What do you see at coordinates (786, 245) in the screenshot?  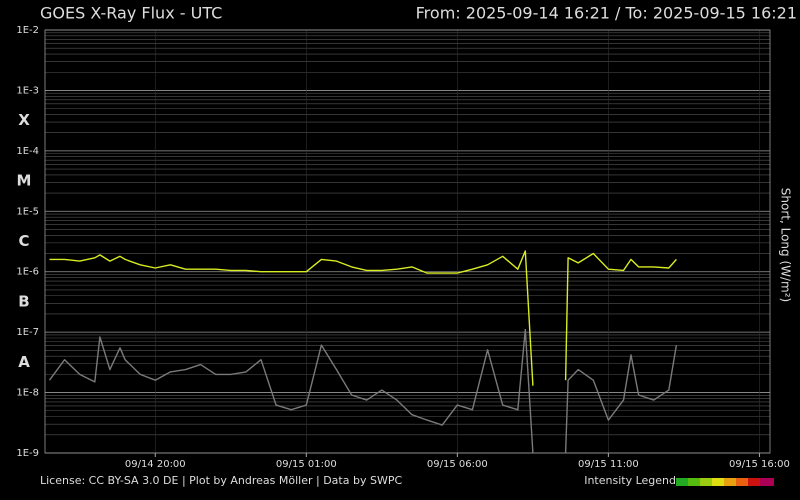 I see `y-axis-label: Short, Long (W/m²)` at bounding box center [786, 245].